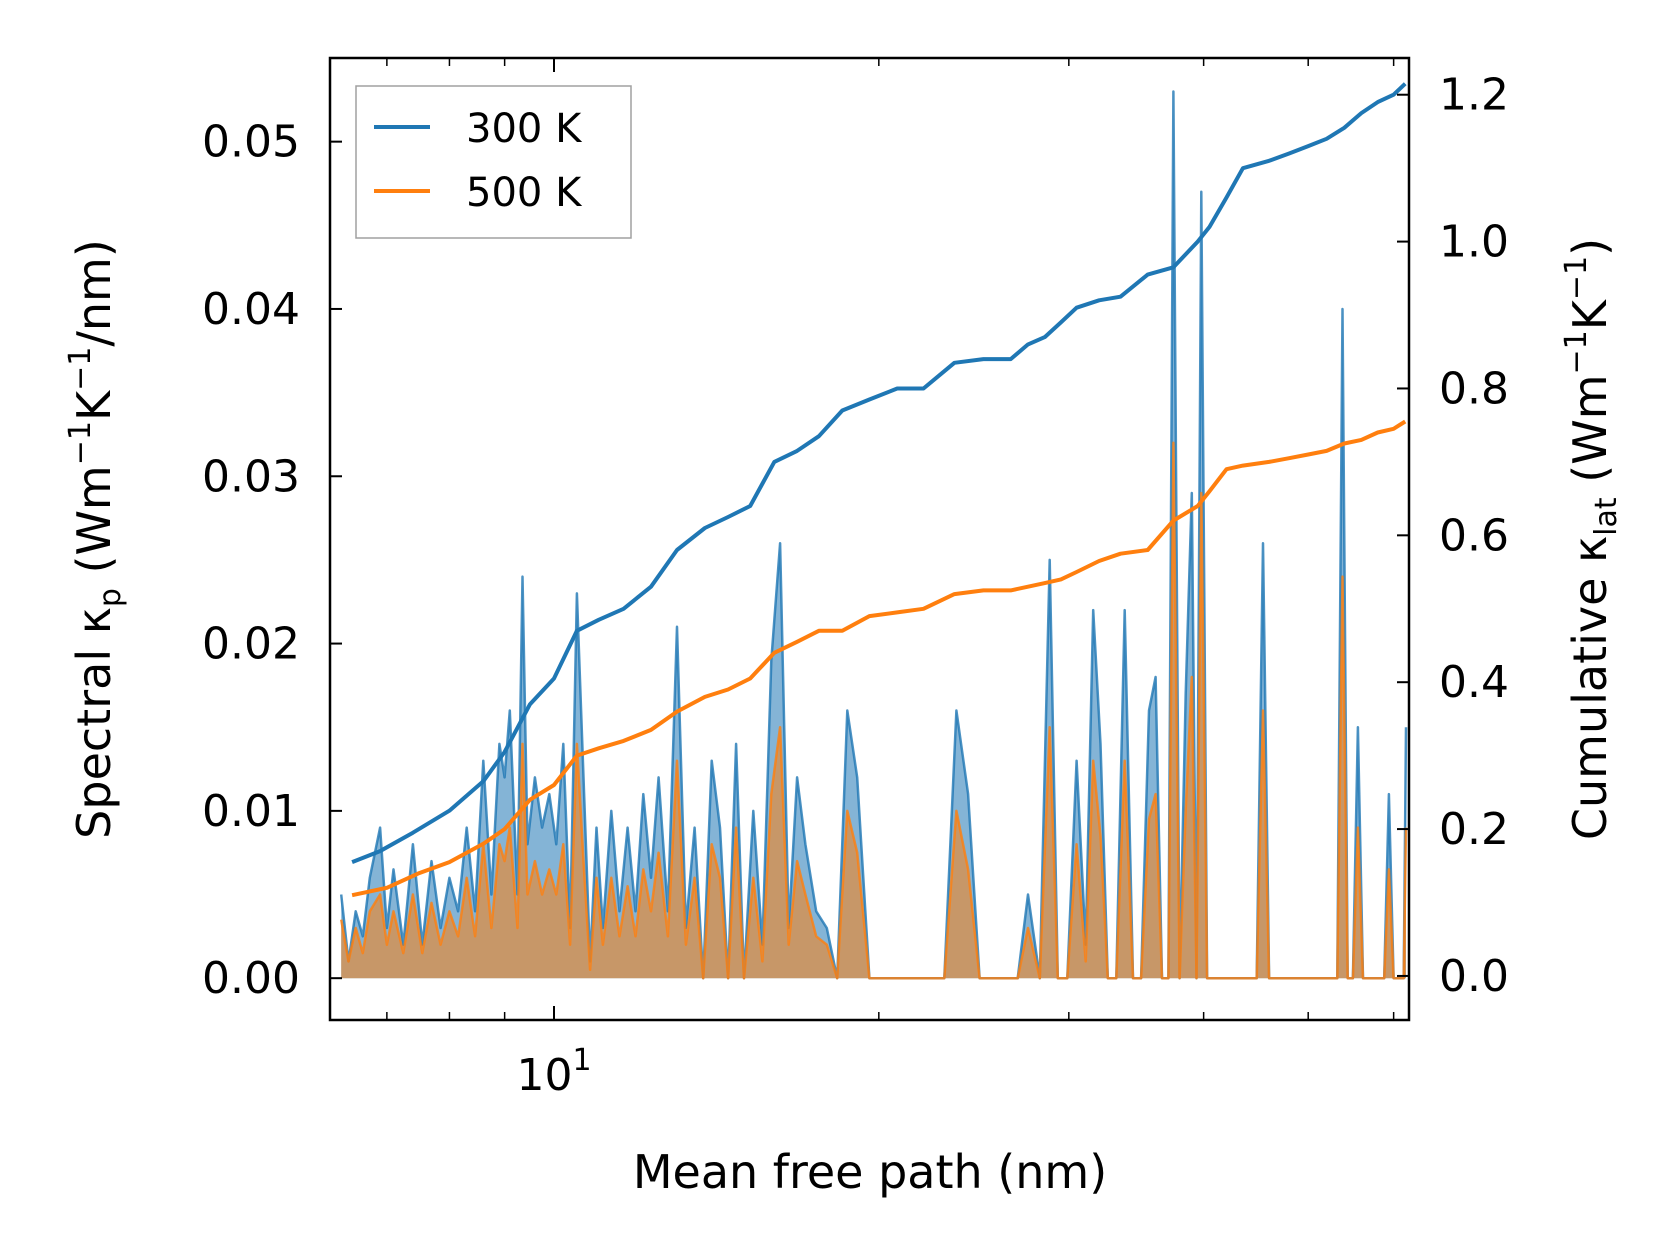  What do you see at coordinates (1474, 682) in the screenshot?
I see `right-tick-label-2: 0.4` at bounding box center [1474, 682].